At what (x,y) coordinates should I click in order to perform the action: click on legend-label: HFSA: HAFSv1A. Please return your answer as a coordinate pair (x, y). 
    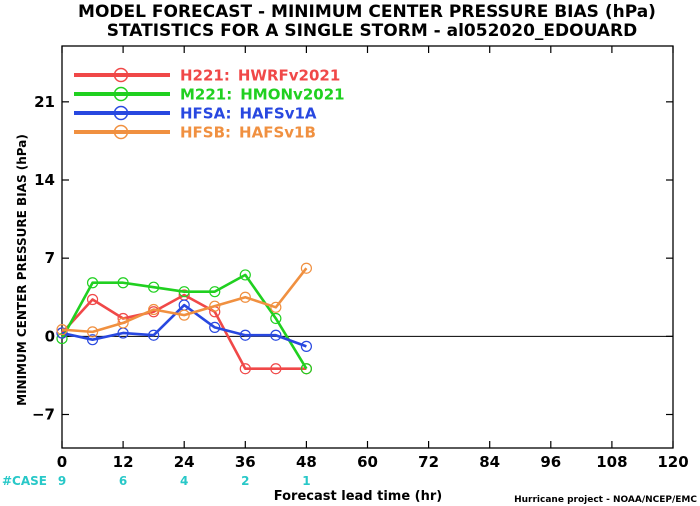
    Looking at the image, I should click on (248, 114).